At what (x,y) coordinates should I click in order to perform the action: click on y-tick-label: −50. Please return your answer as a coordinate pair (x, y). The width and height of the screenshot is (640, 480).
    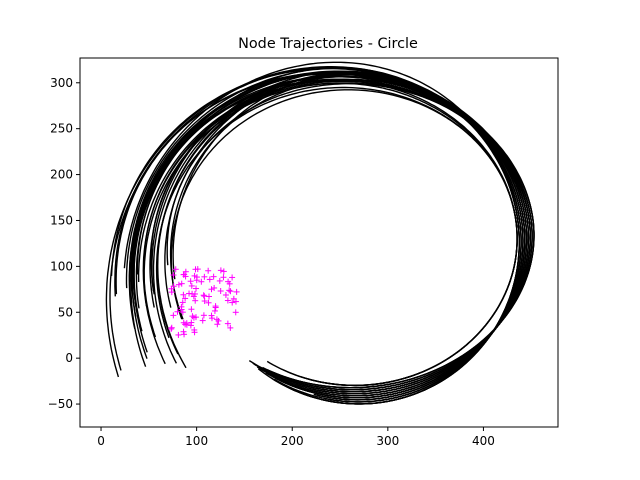
    Looking at the image, I should click on (60, 404).